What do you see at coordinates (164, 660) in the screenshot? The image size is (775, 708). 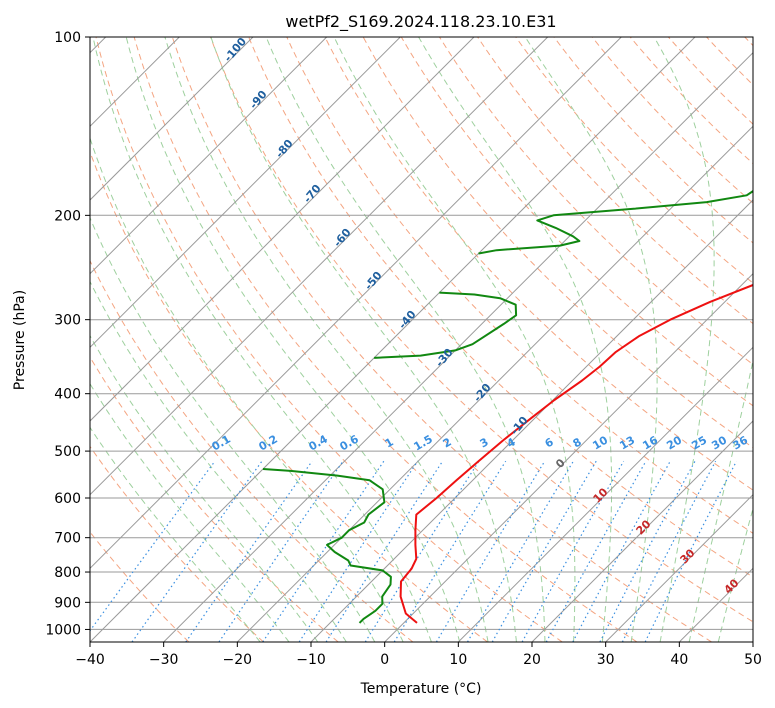 I see `x-tick-label: −30` at bounding box center [164, 660].